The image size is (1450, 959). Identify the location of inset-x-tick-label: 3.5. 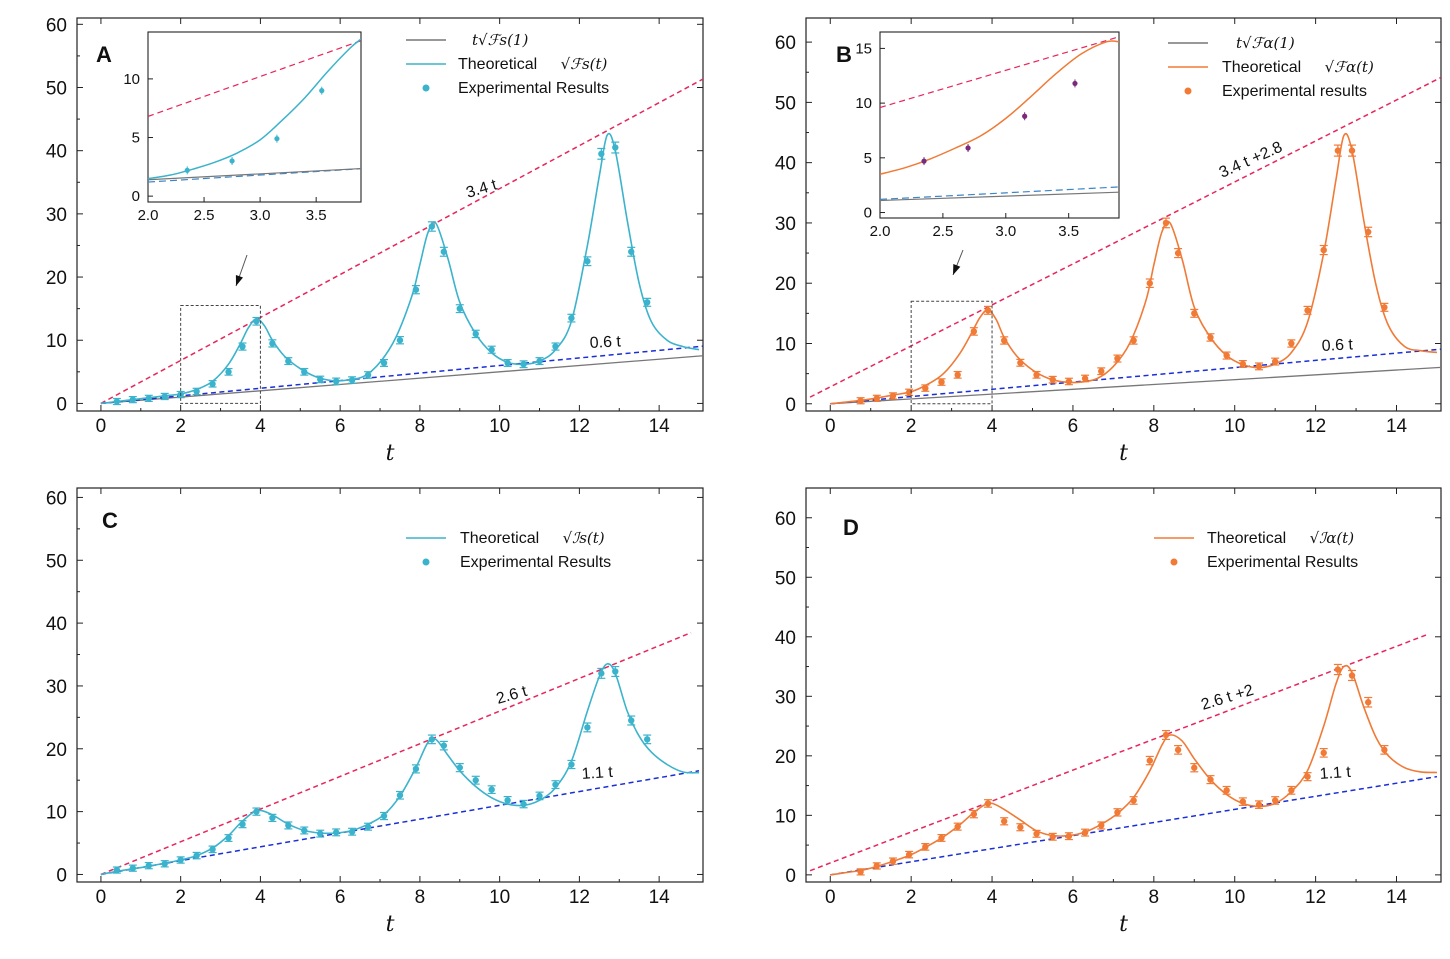
(316, 215).